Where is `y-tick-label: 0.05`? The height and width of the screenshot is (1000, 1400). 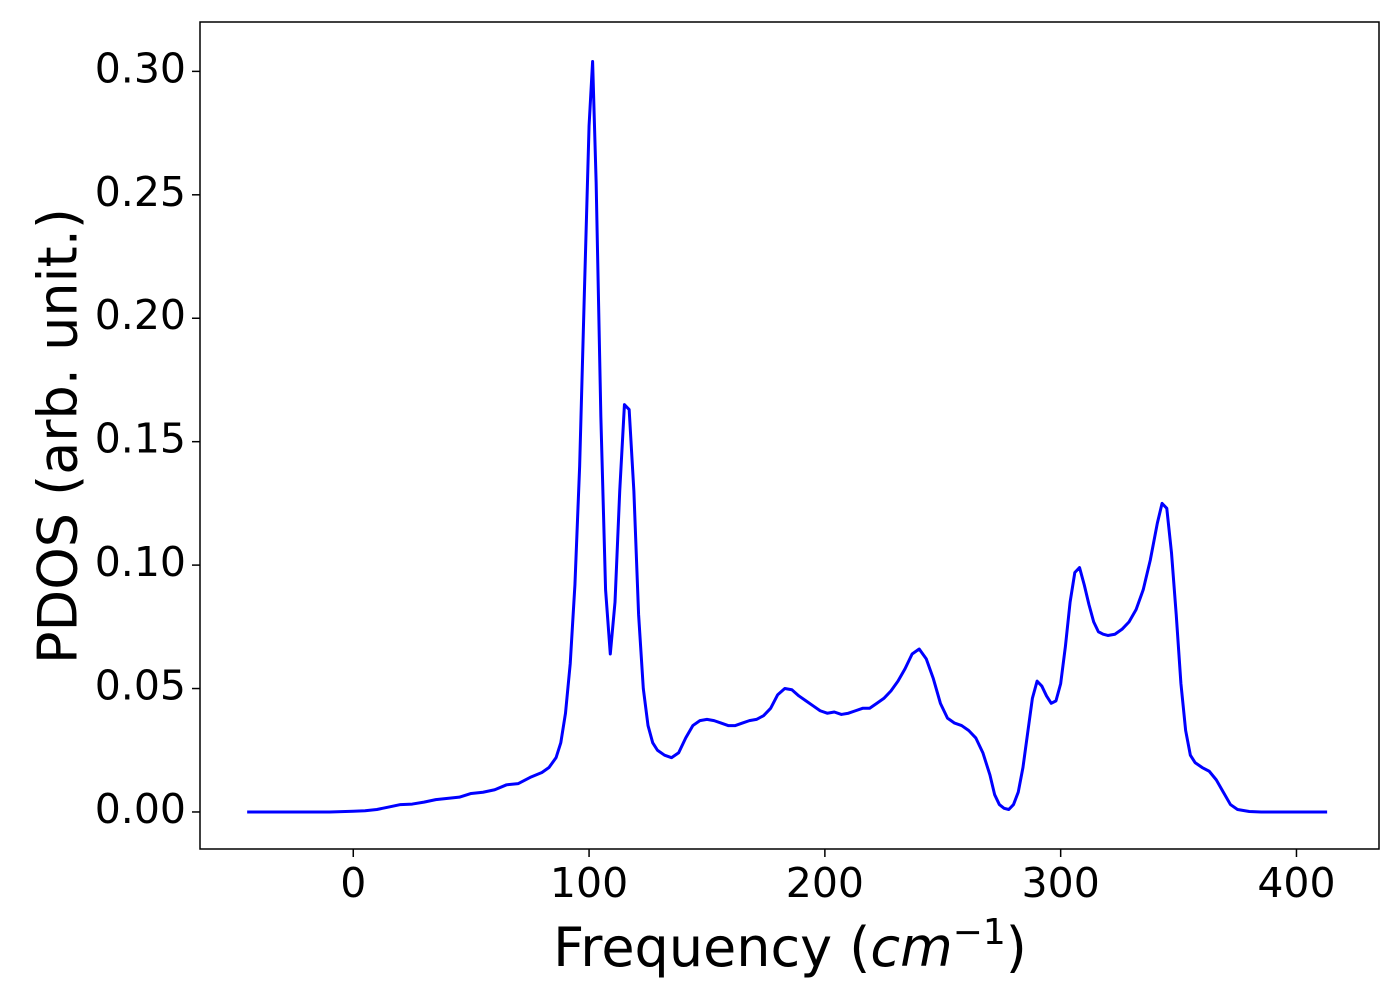
y-tick-label: 0.05 is located at coordinates (140, 686).